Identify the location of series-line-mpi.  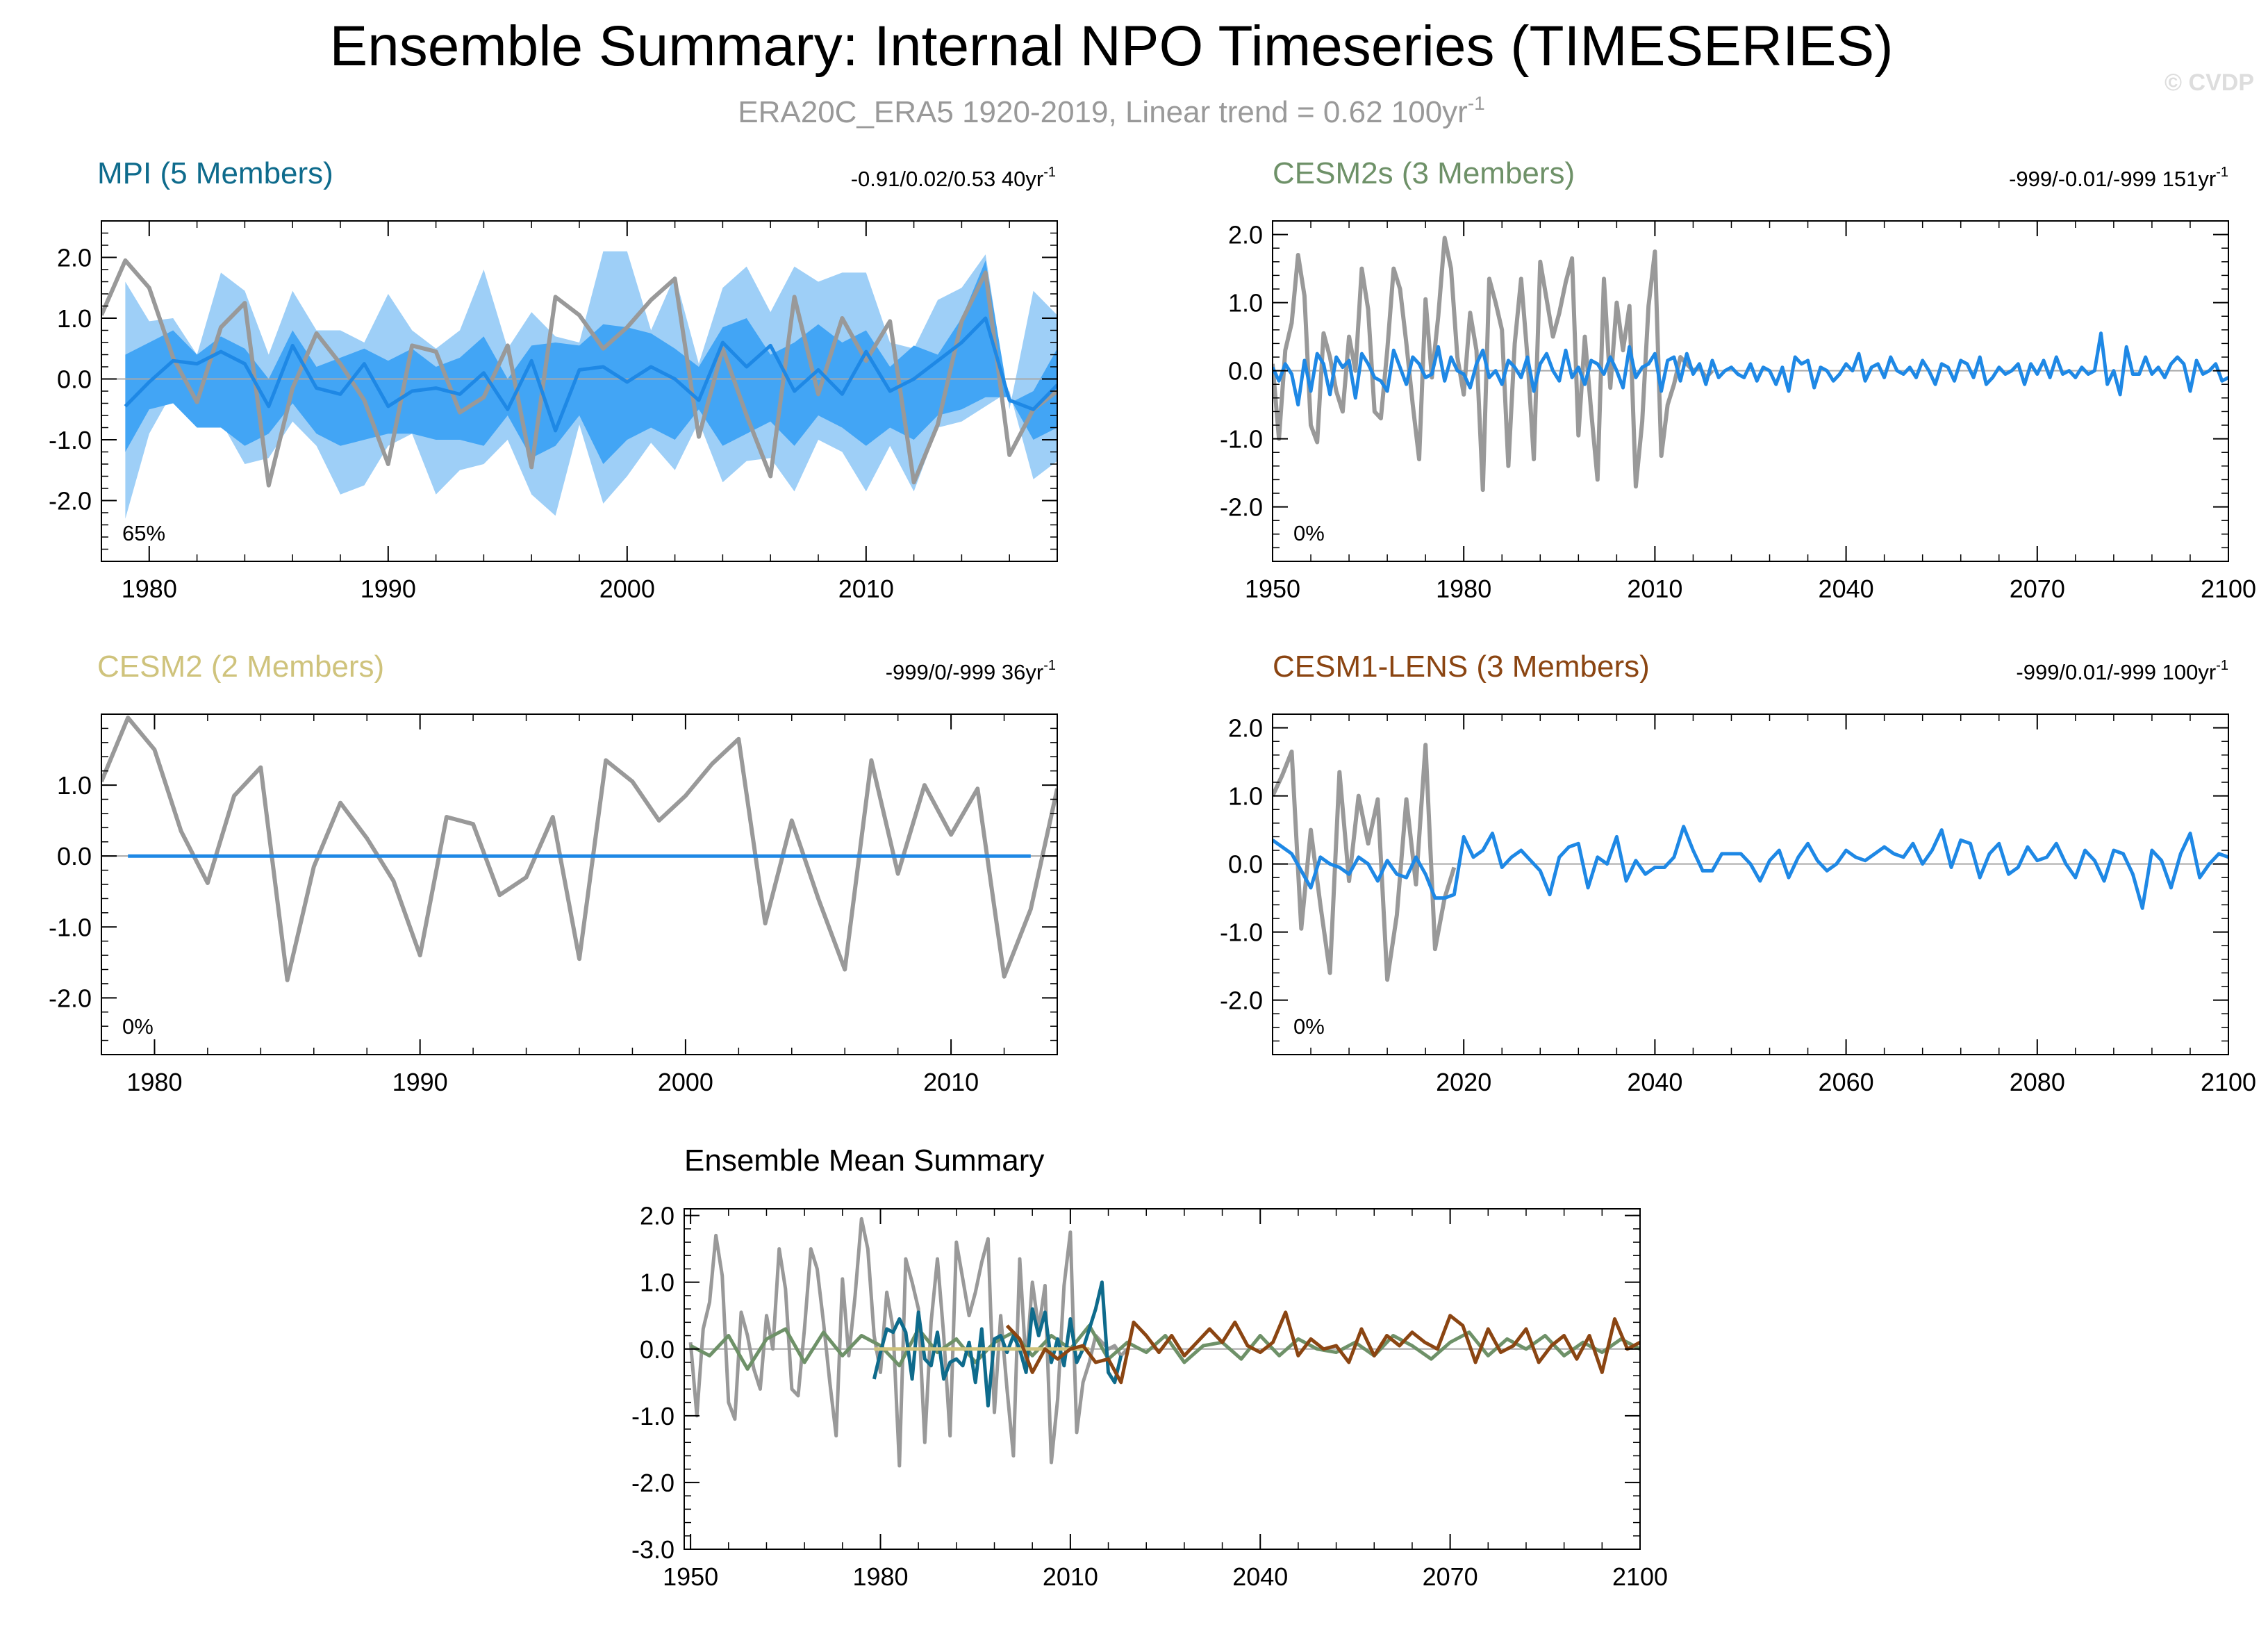
(997, 1344).